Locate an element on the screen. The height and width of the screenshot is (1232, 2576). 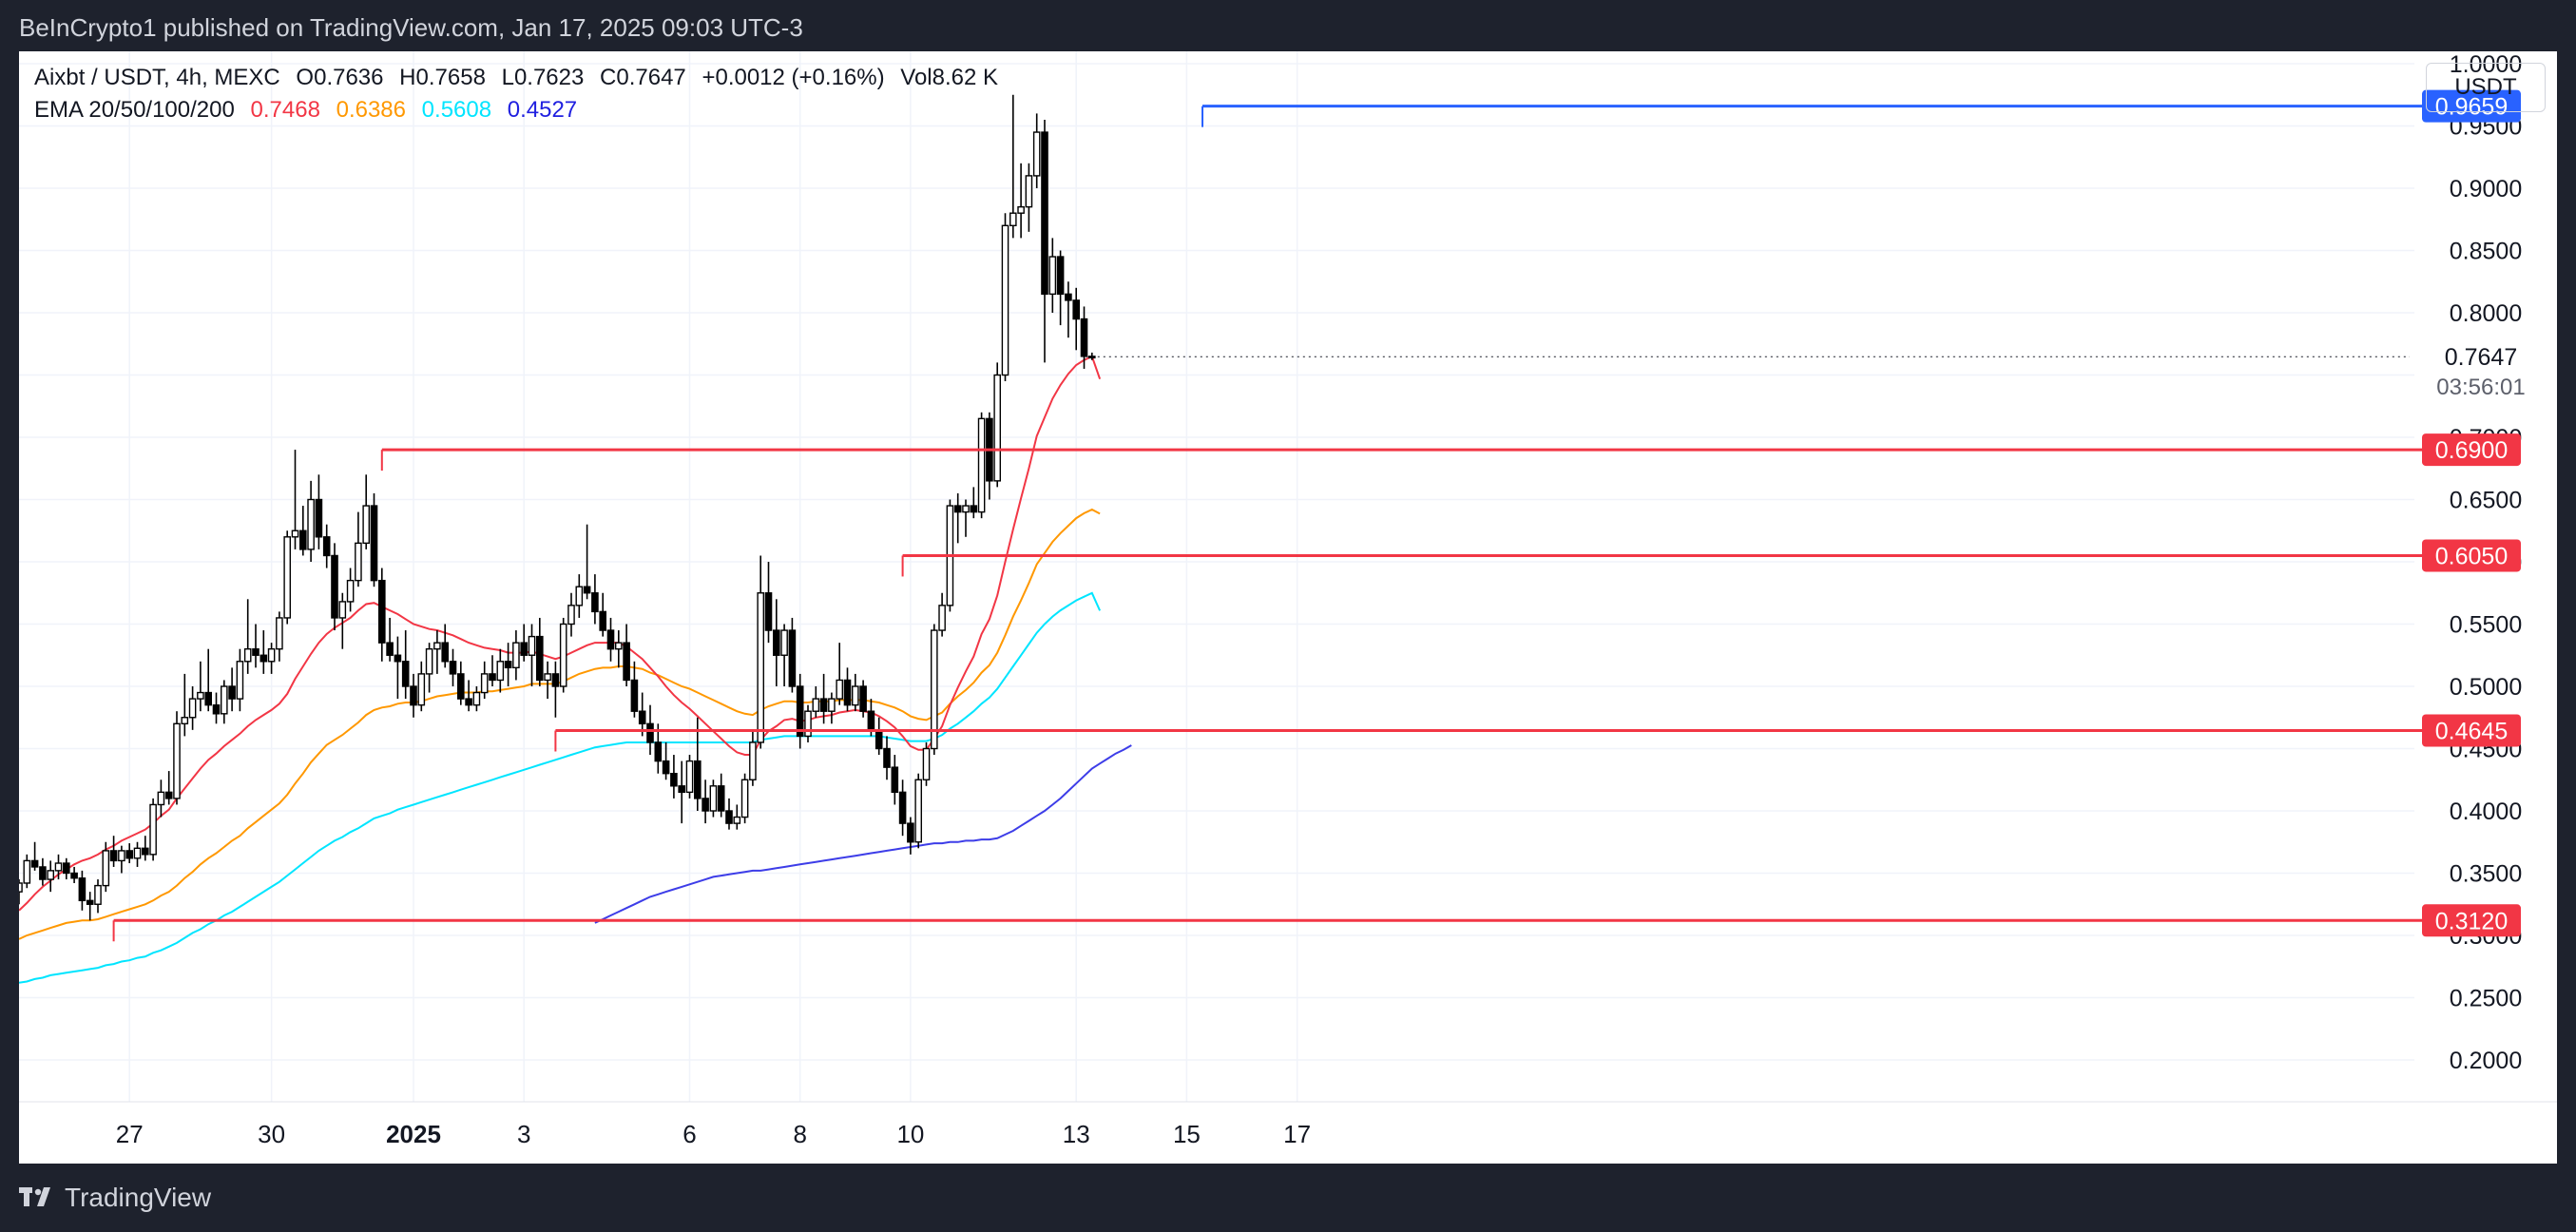
y-tick-label: 0.9000 is located at coordinates (2486, 189).